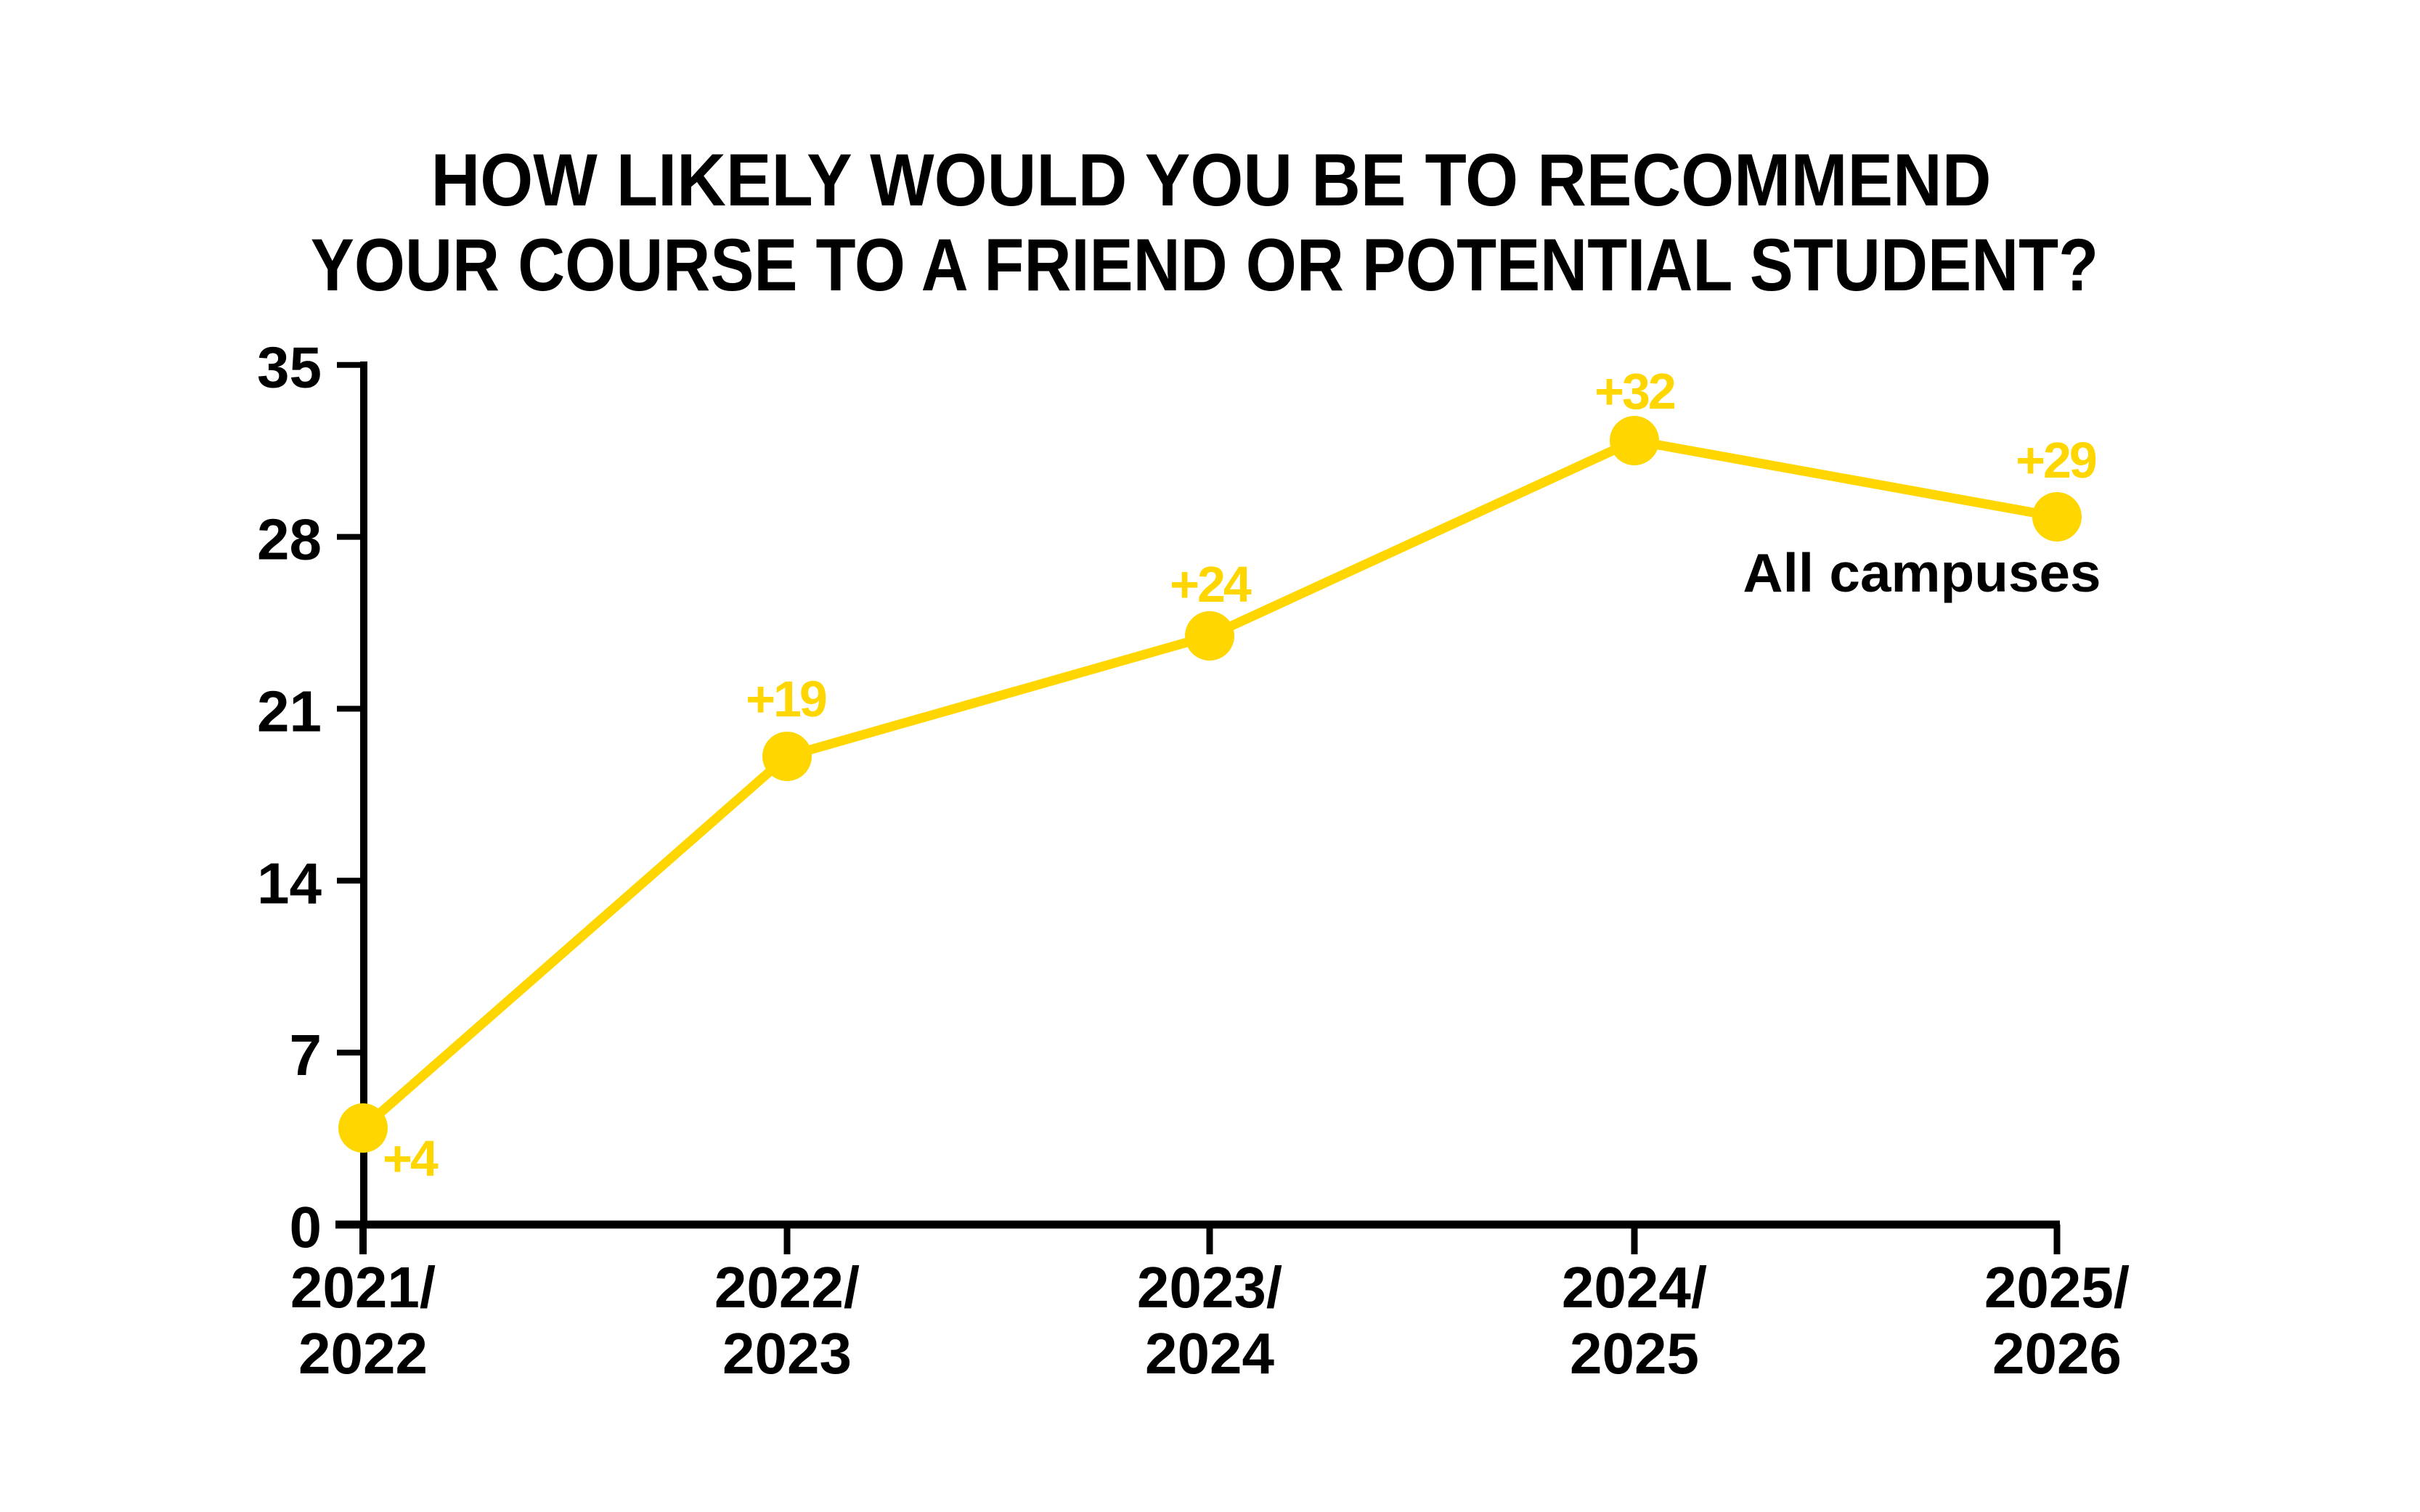  Describe the element at coordinates (1211, 584) in the screenshot. I see `svg-text: +24` at that location.